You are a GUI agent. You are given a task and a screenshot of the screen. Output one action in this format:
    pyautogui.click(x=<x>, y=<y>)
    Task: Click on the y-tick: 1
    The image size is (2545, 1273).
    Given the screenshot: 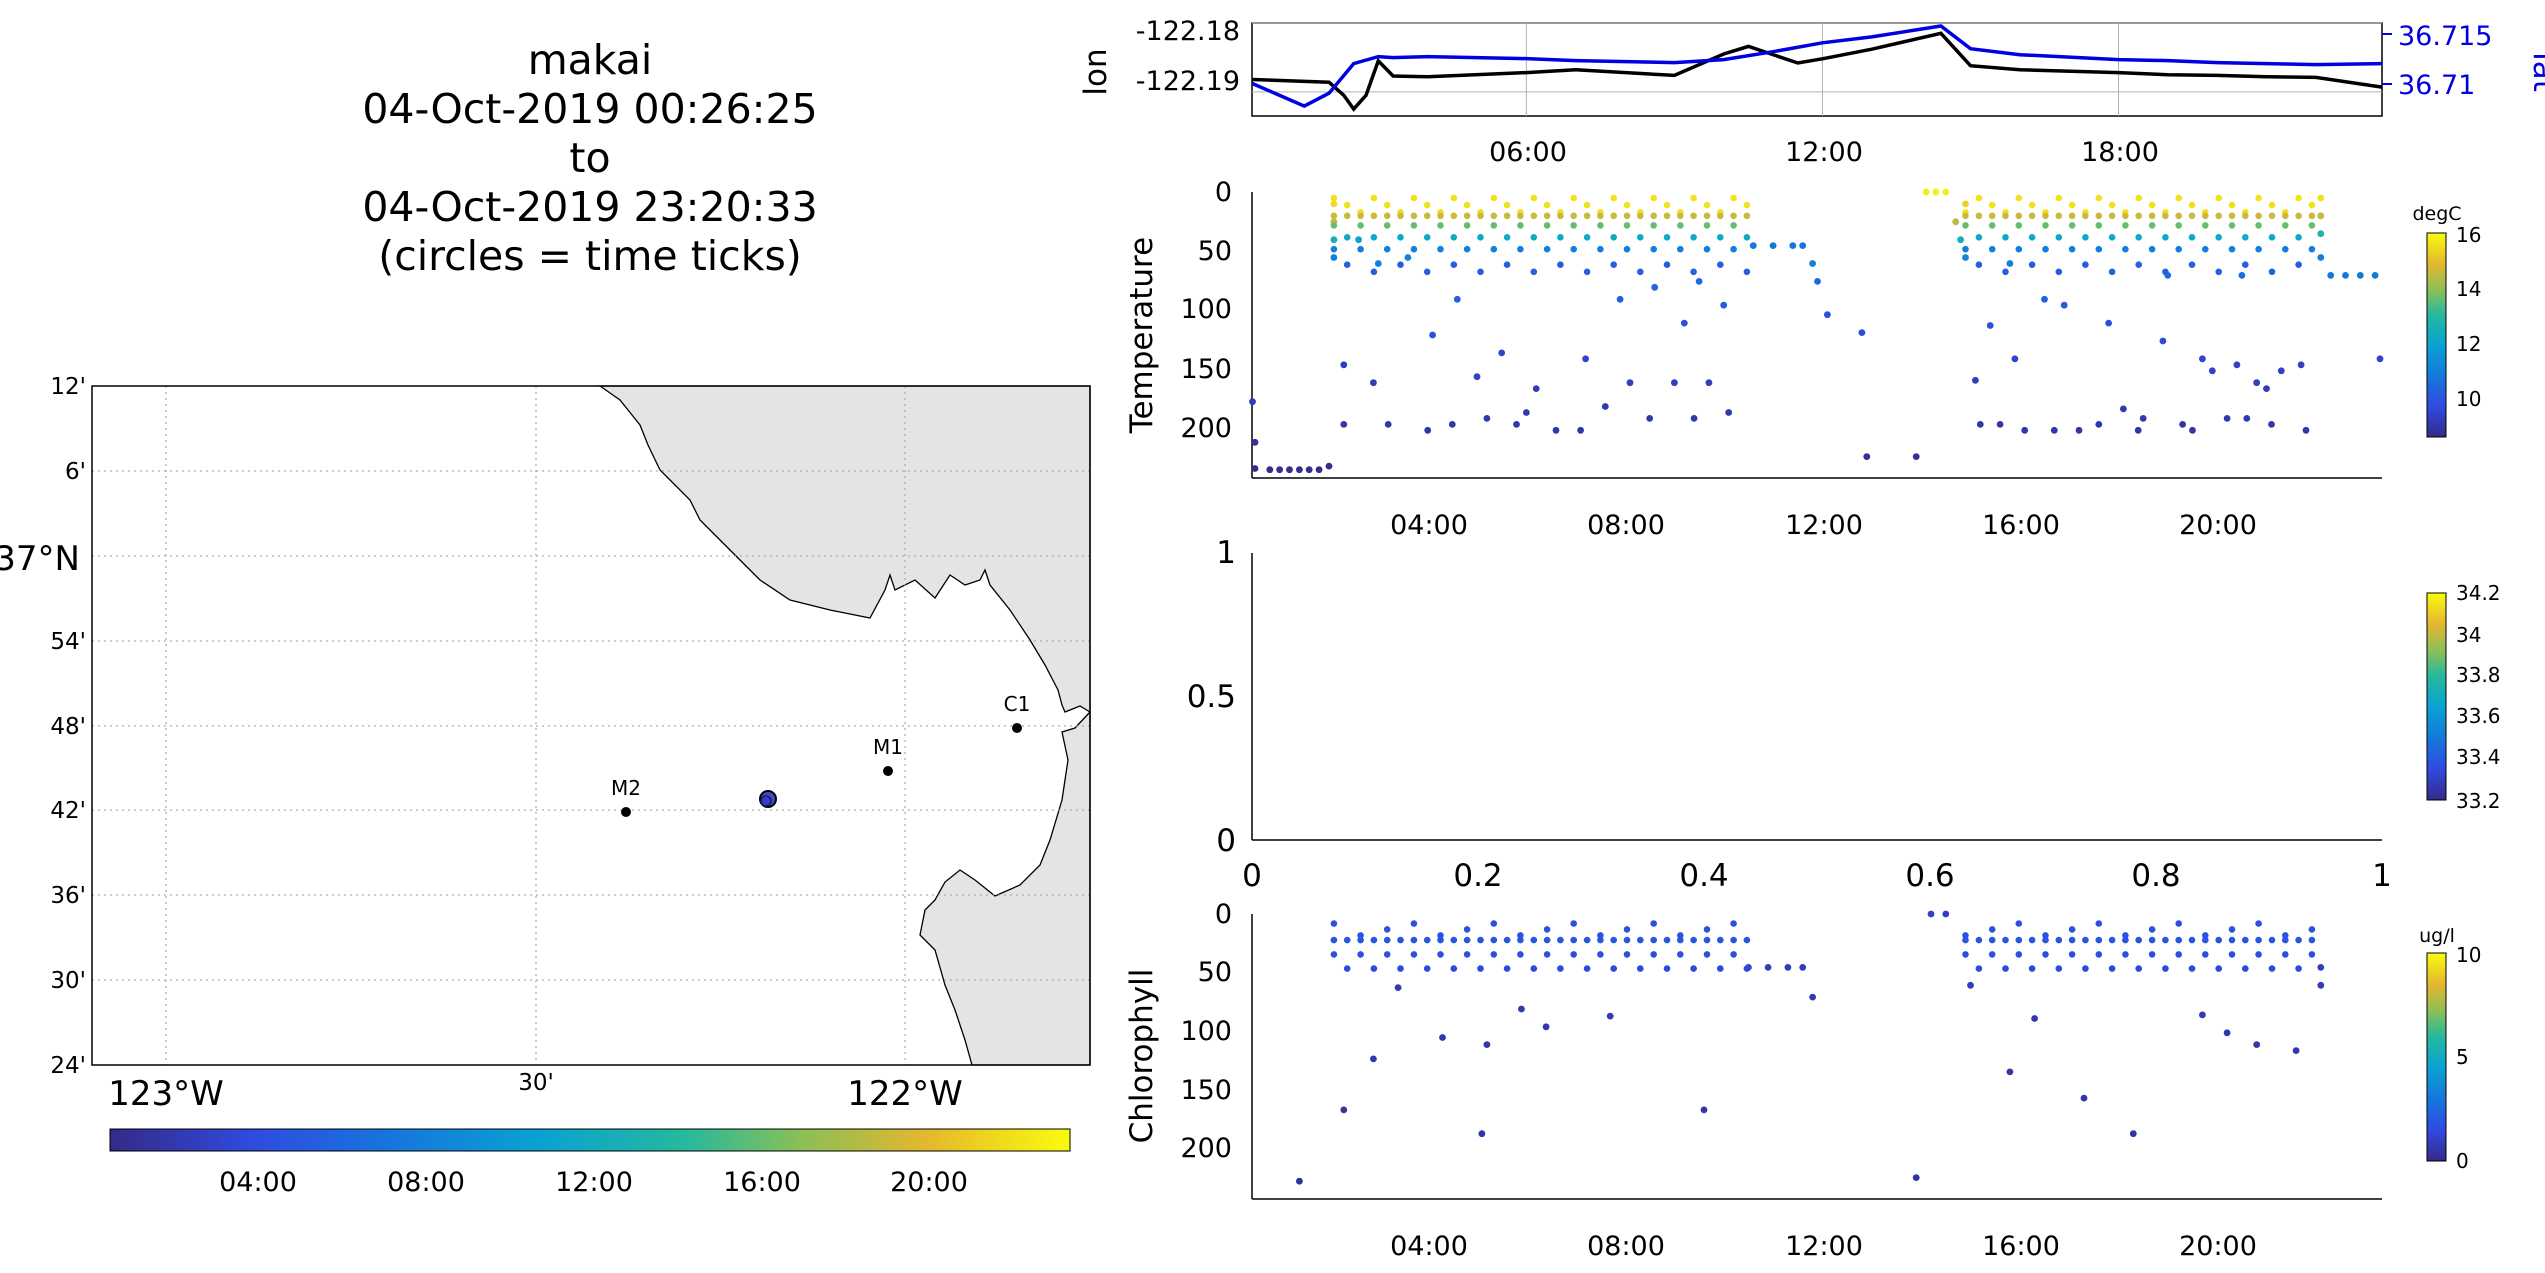 What is the action you would take?
    pyautogui.click(x=1226, y=553)
    